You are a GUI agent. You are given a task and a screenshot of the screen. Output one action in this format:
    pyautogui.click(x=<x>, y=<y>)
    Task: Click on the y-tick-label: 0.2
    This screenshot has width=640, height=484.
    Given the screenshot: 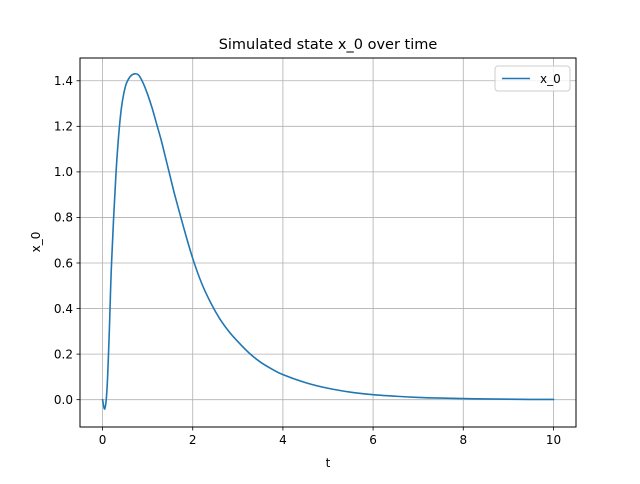 What is the action you would take?
    pyautogui.click(x=63, y=354)
    